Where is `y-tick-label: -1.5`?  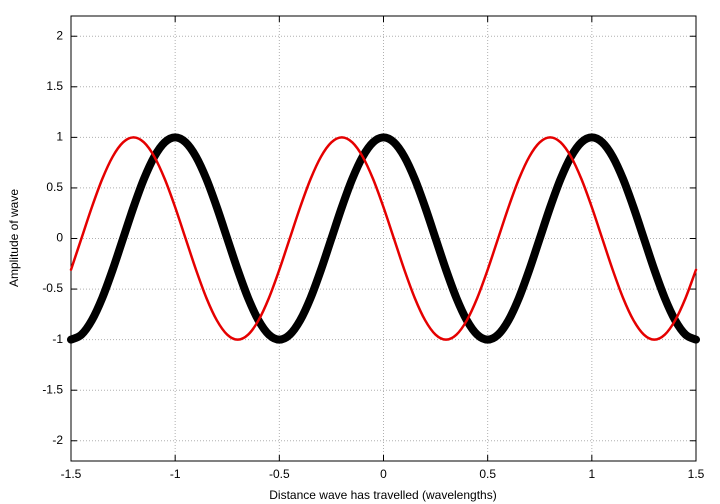
y-tick-label: -1.5 is located at coordinates (52, 389).